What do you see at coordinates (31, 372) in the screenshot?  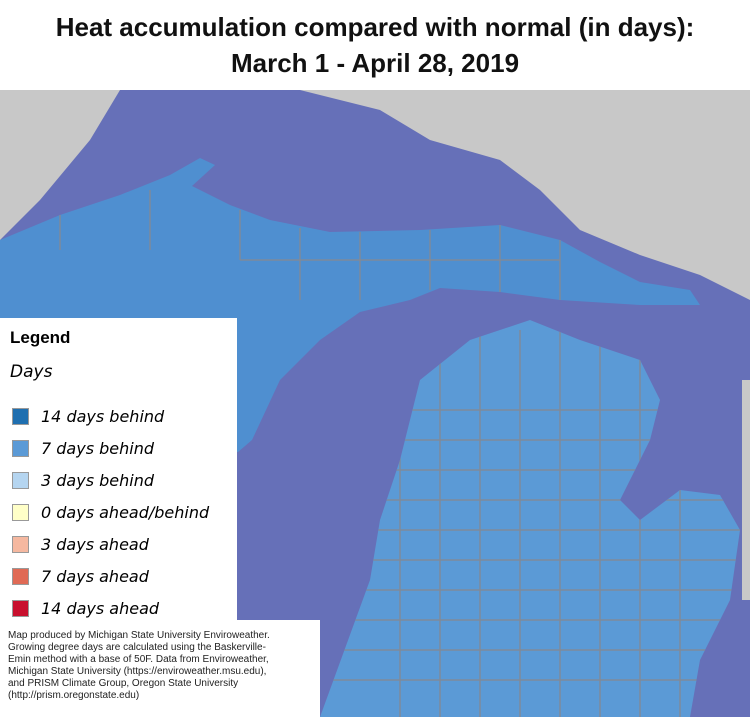 I see `legend-subtitle: Days` at bounding box center [31, 372].